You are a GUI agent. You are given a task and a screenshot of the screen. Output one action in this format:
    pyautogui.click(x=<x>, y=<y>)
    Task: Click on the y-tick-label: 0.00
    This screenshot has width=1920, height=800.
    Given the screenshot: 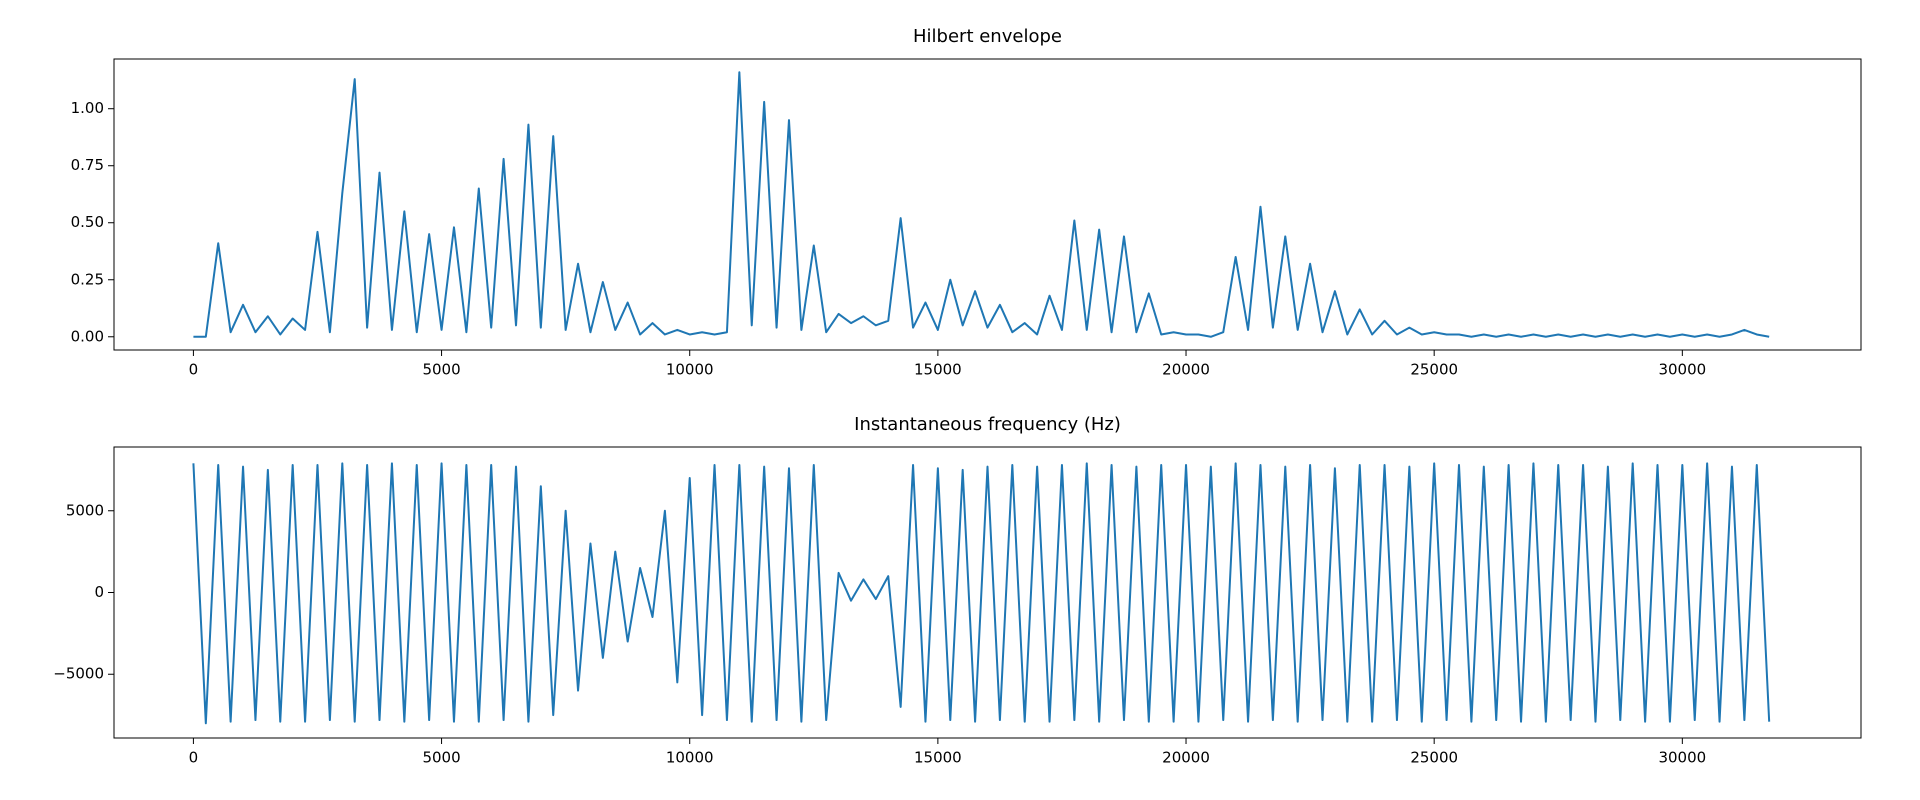 What is the action you would take?
    pyautogui.click(x=87, y=336)
    